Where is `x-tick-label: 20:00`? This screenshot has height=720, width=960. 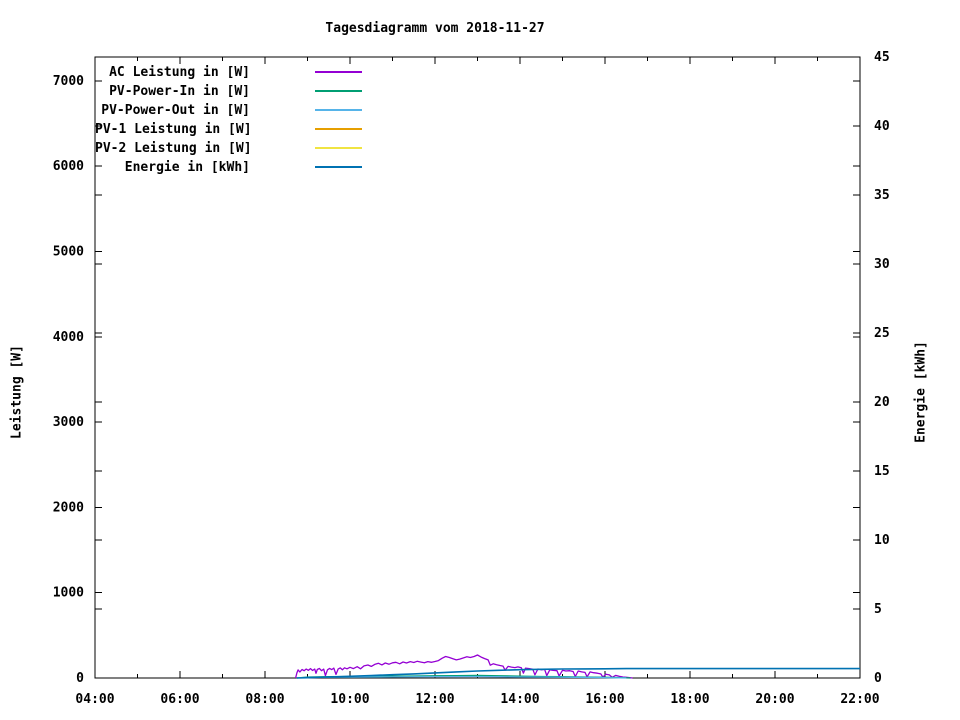 x-tick-label: 20:00 is located at coordinates (774, 699).